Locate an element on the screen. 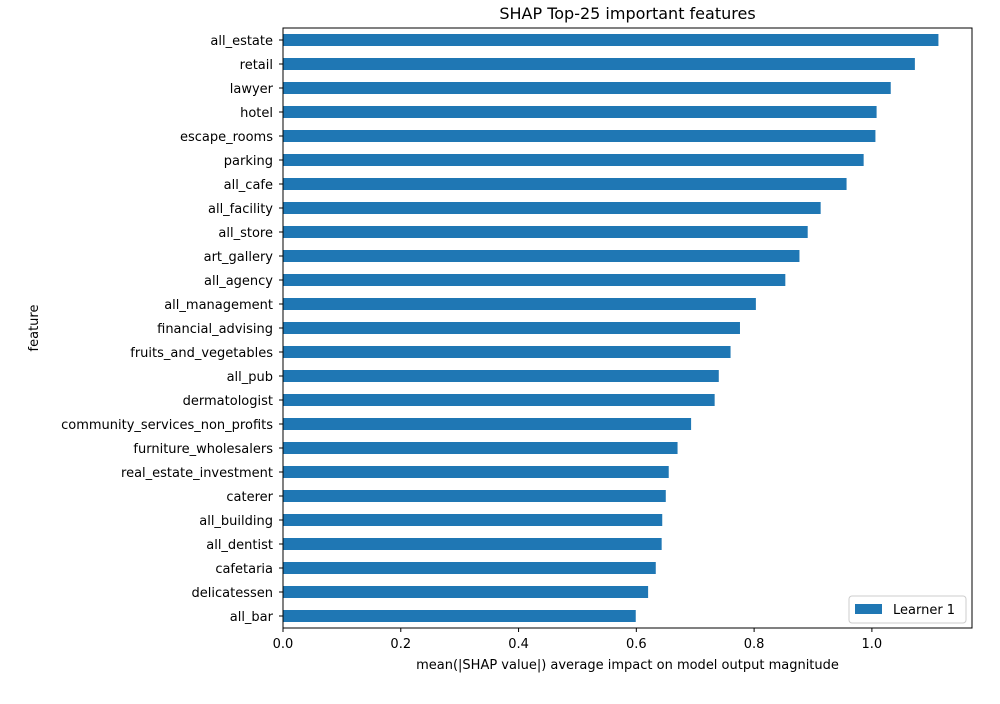 The height and width of the screenshot is (704, 1000). x-axis-ticks: 0.0 0.2 0.4 0.6 0.8 1.0 is located at coordinates (578, 640).